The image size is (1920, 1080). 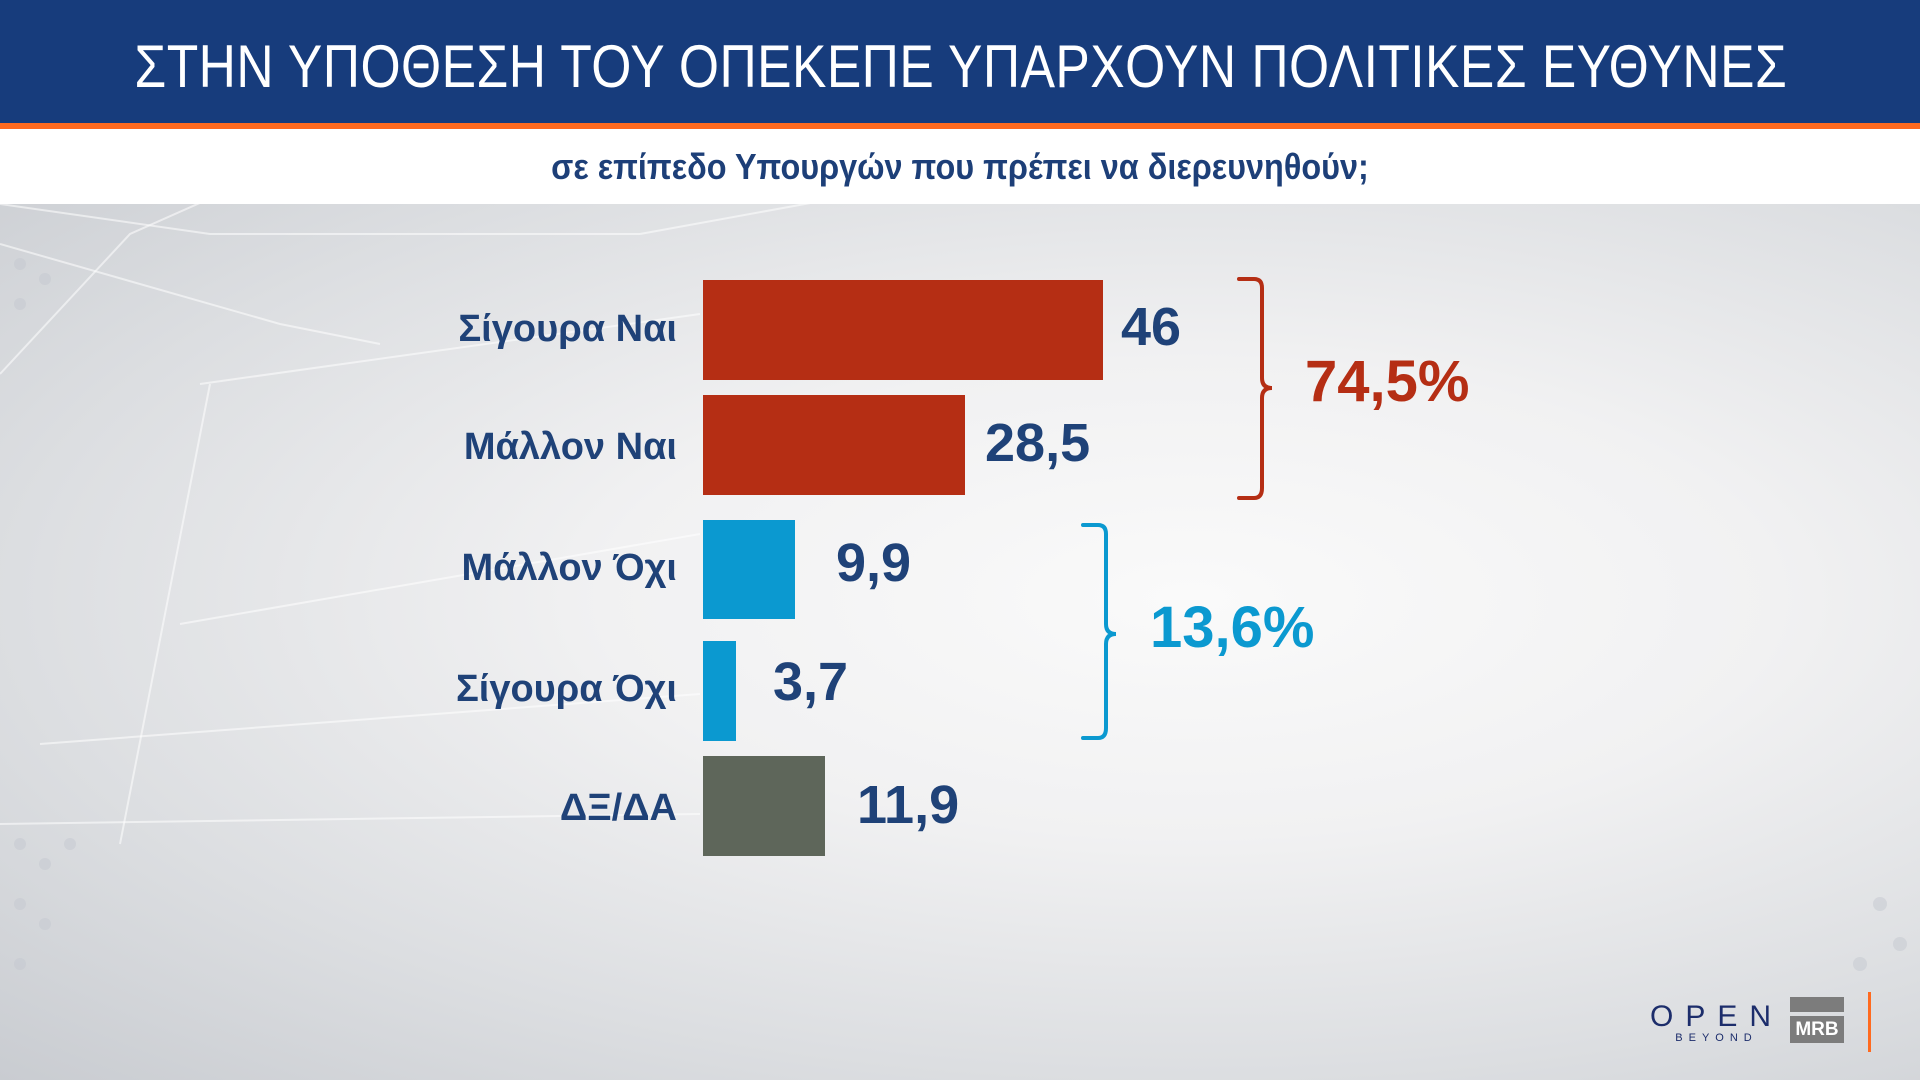 What do you see at coordinates (1099, 631) in the screenshot?
I see `bracket-no-icon` at bounding box center [1099, 631].